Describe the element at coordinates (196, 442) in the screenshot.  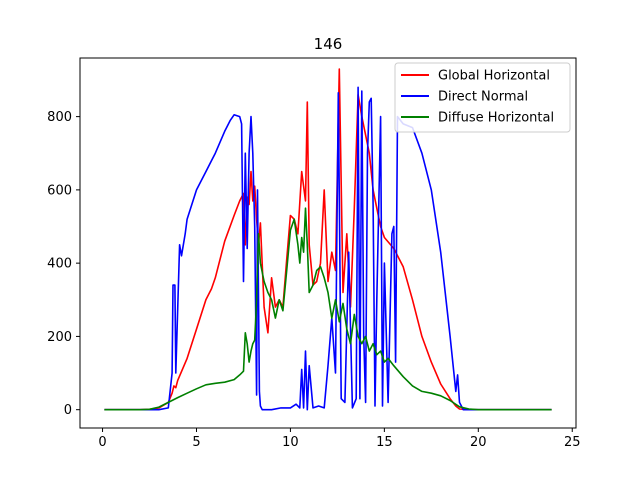
I see `x-tick-label: 5` at that location.